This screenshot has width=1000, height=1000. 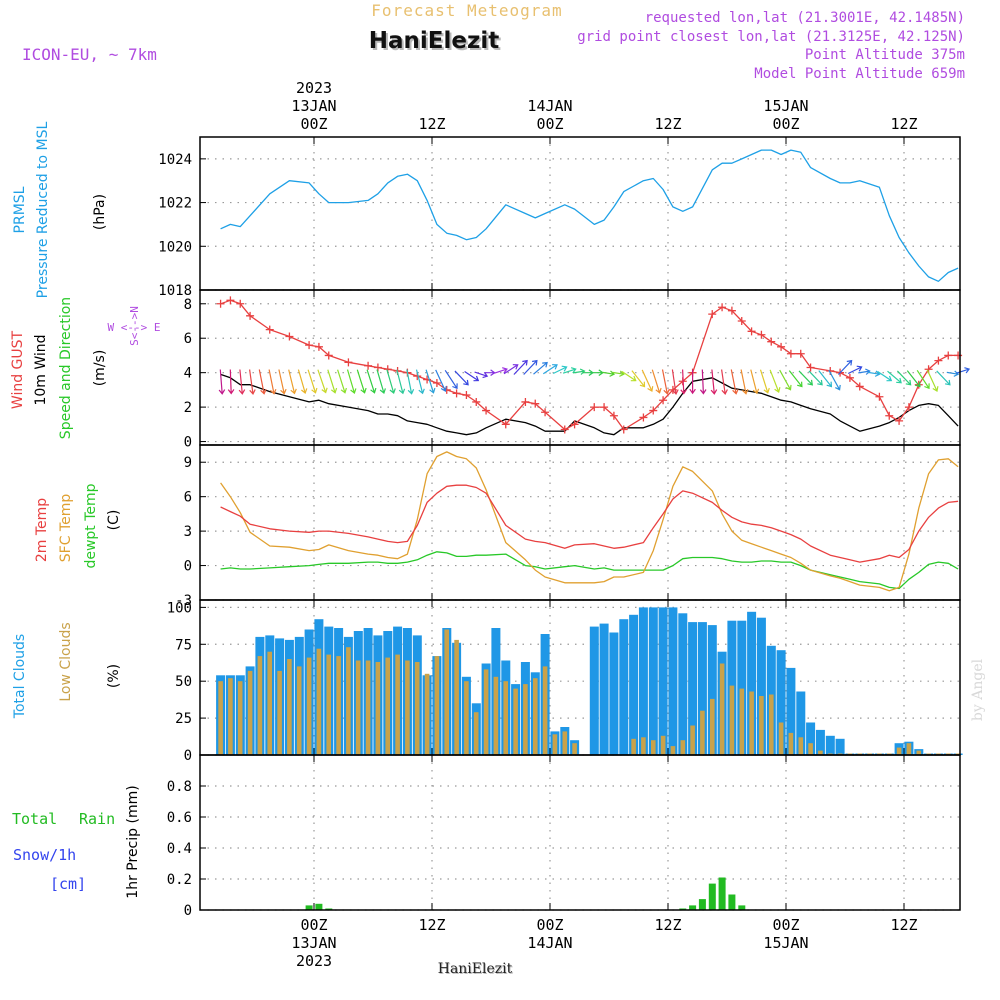 I want to click on model-label: ICON-EU, ~ 7km, so click(x=89, y=54).